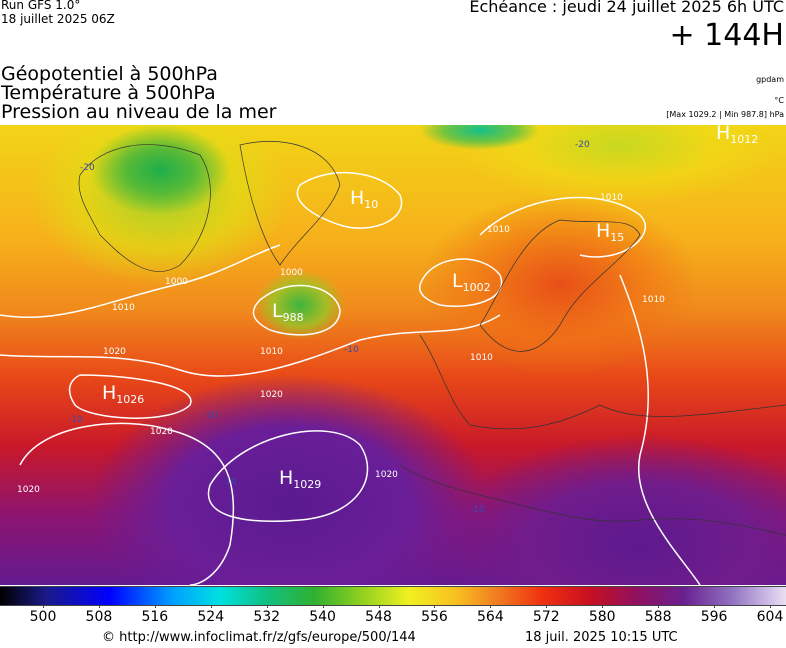 The width and height of the screenshot is (786, 648). I want to click on colorbar-label: 588, so click(658, 617).